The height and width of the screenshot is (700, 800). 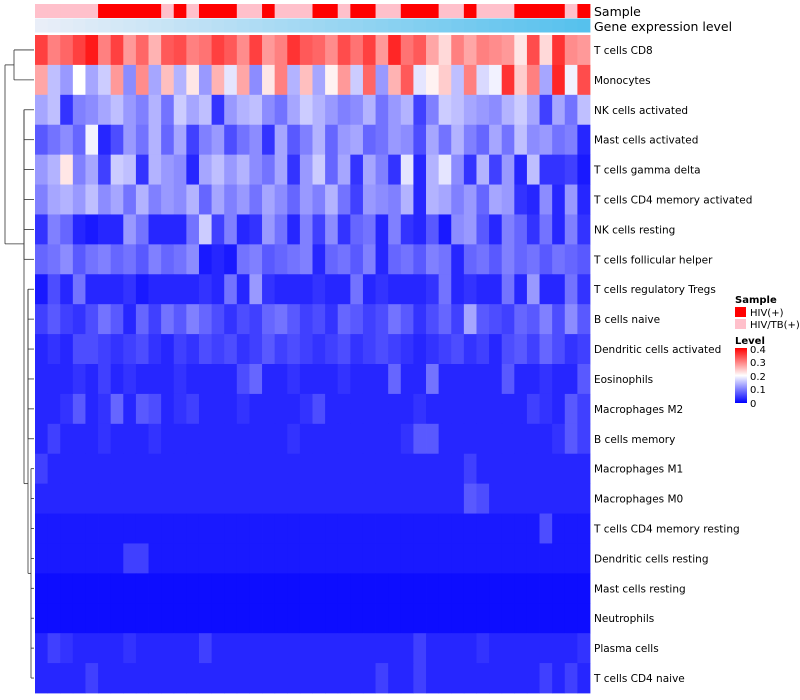 I want to click on row-label: Plasma cells, so click(x=626, y=649).